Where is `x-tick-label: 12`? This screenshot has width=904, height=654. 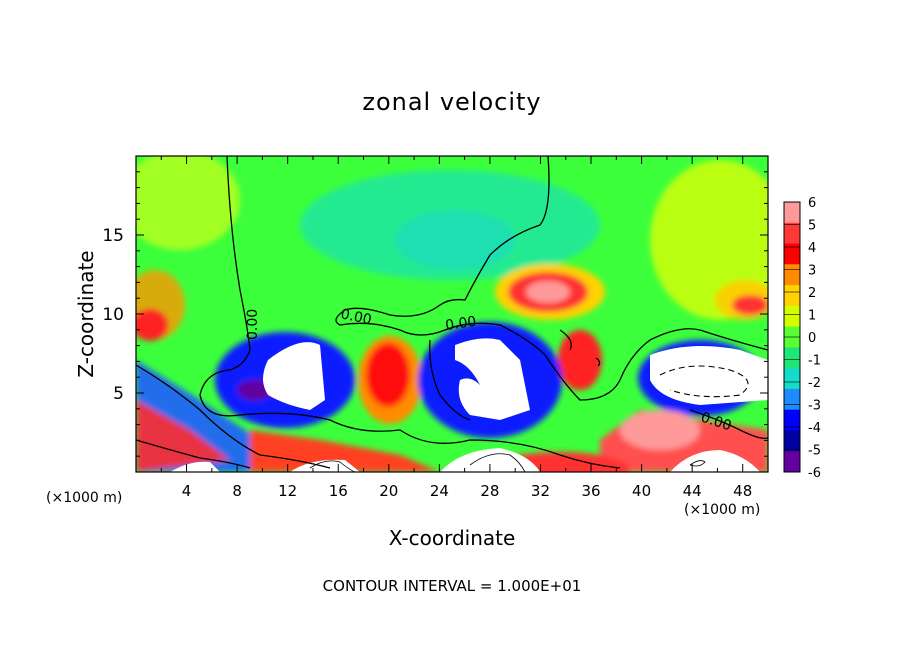 x-tick-label: 12 is located at coordinates (287, 491).